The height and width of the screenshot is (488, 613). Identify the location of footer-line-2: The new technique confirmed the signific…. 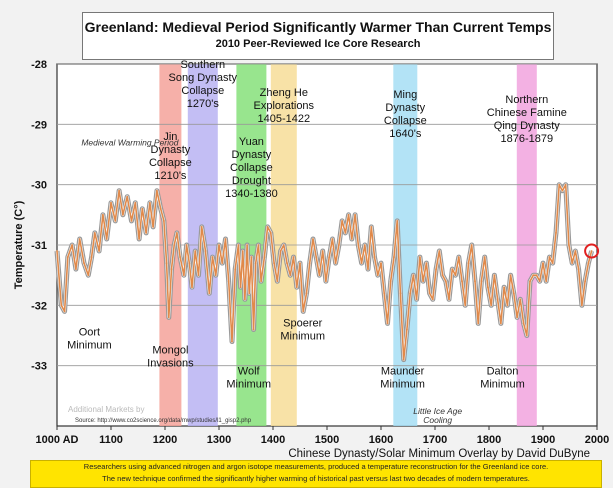
(316, 478).